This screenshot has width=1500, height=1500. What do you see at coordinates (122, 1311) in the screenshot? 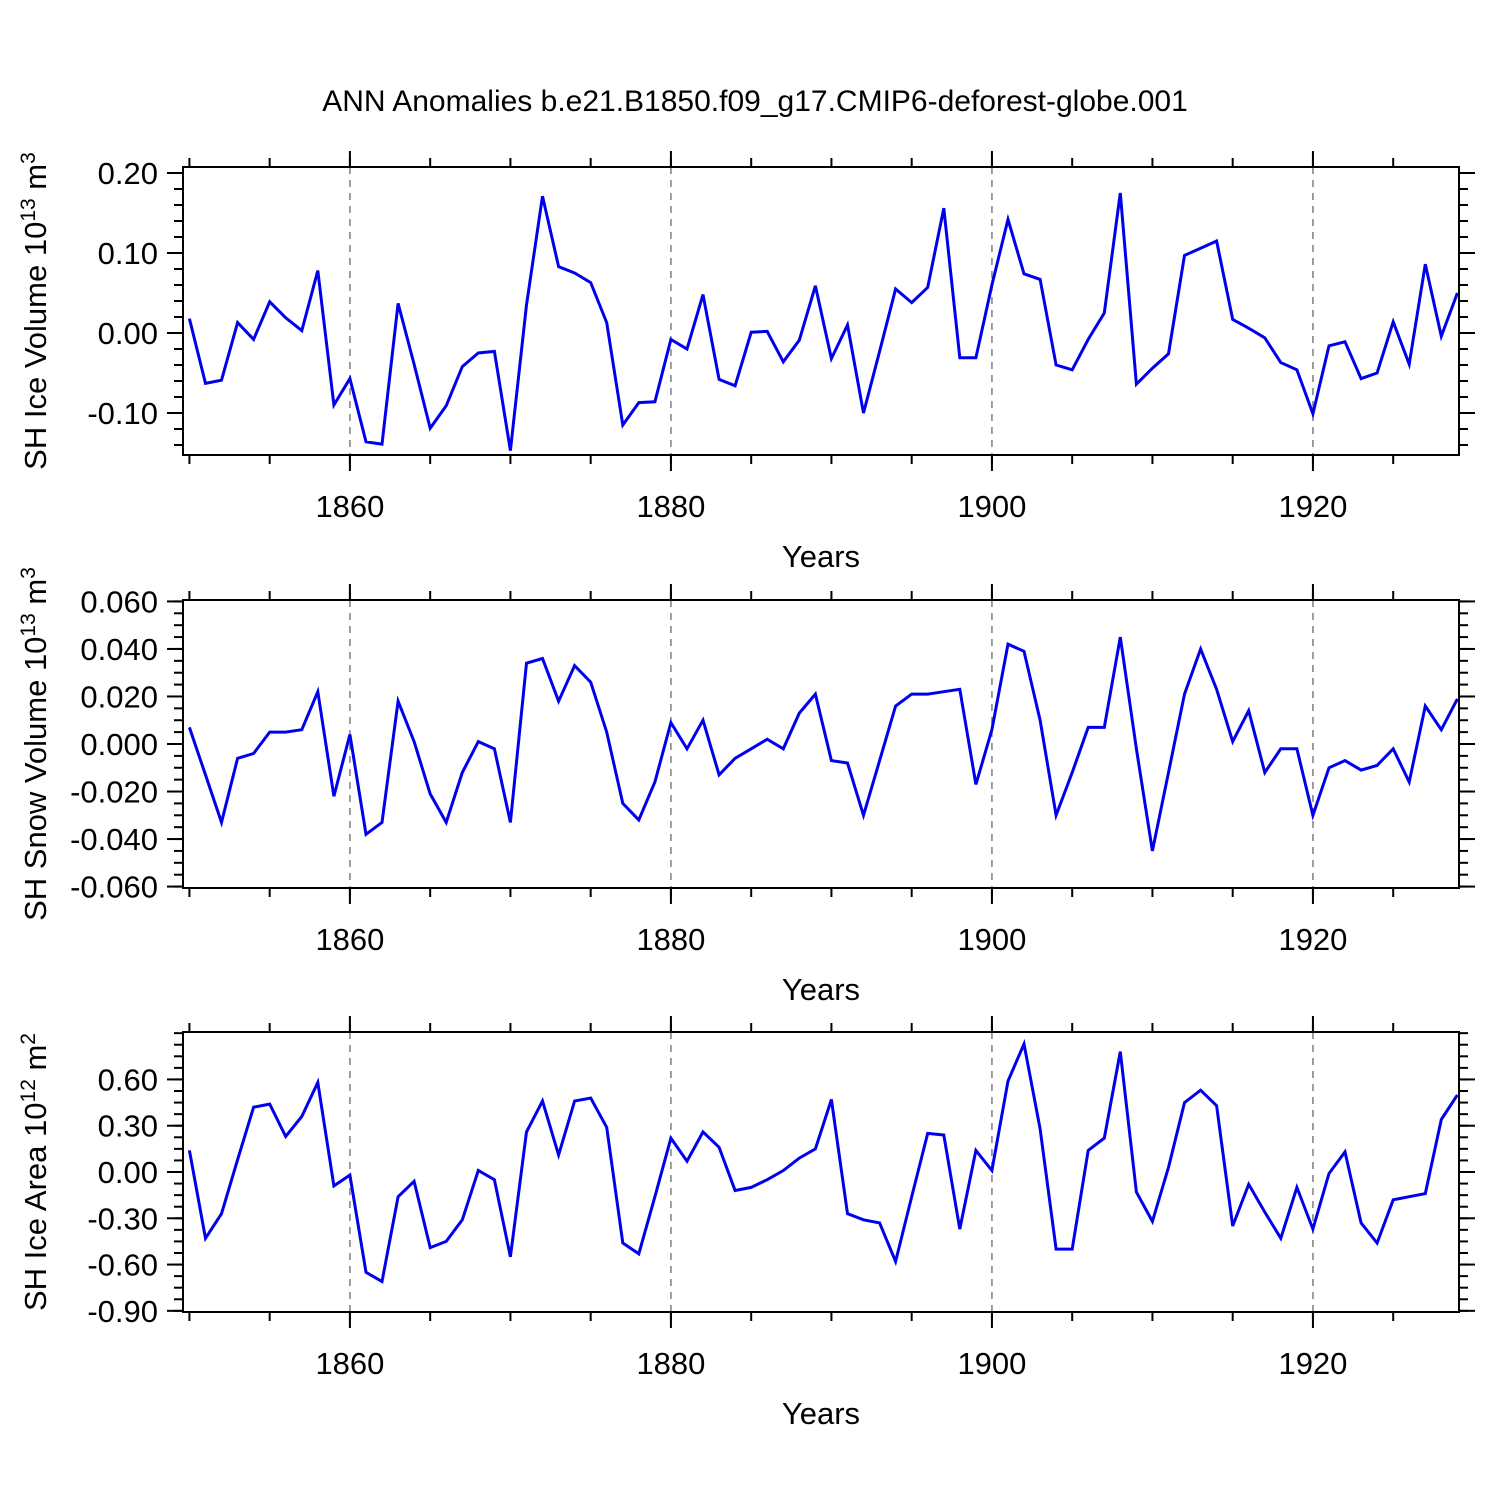
I see `y-tick-label: -0.90` at bounding box center [122, 1311].